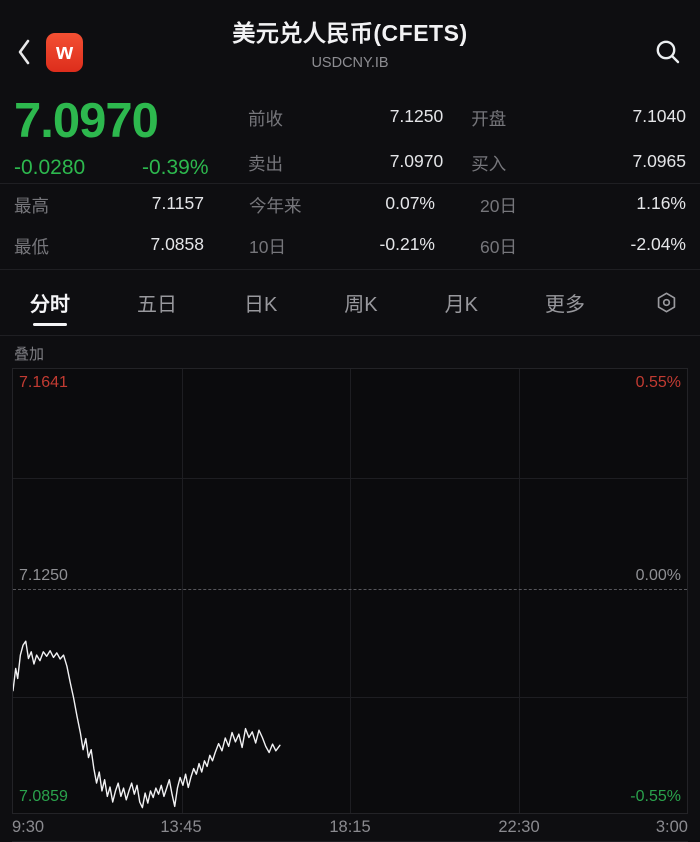 This screenshot has width=700, height=842. Describe the element at coordinates (461, 305) in the screenshot. I see `tab-label: 月K` at that location.